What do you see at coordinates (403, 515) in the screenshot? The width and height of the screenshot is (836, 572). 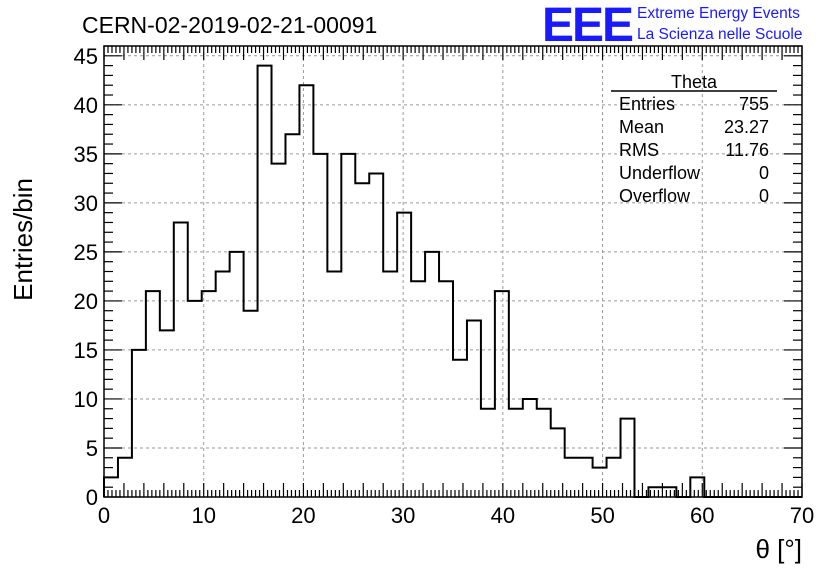 I see `x-tick-label: 30` at bounding box center [403, 515].